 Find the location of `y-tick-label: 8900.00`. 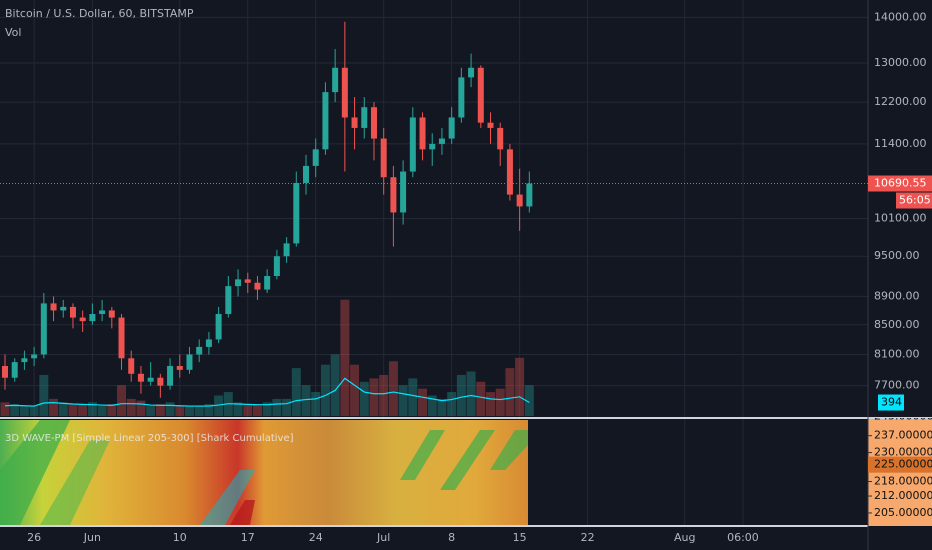

y-tick-label: 8900.00 is located at coordinates (897, 295).